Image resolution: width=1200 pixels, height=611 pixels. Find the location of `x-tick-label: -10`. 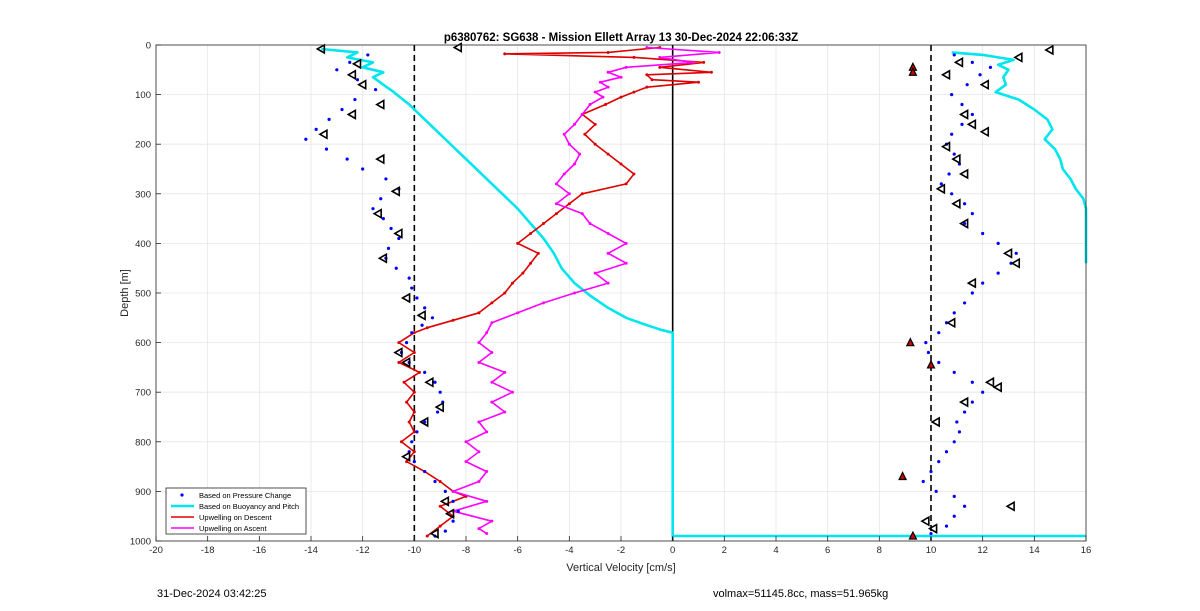

x-tick-label: -10 is located at coordinates (414, 550).